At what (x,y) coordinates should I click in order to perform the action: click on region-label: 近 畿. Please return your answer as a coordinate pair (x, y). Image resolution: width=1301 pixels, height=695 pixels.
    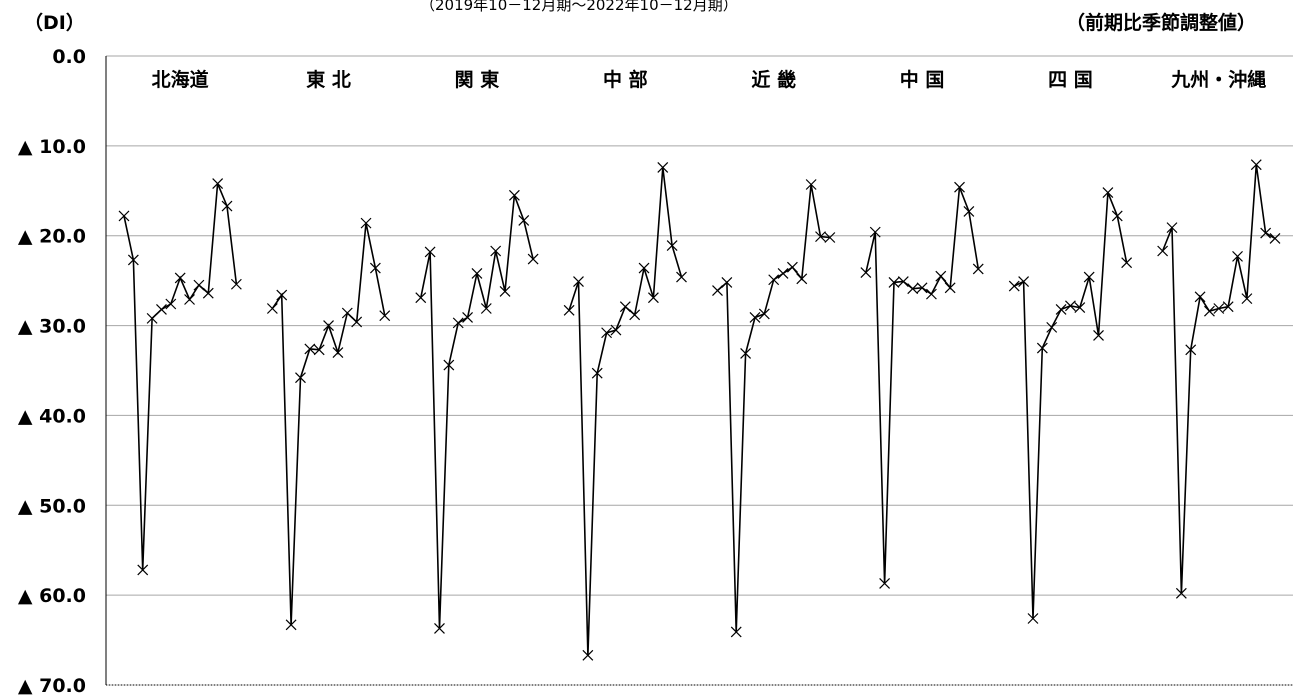
    Looking at the image, I should click on (773, 79).